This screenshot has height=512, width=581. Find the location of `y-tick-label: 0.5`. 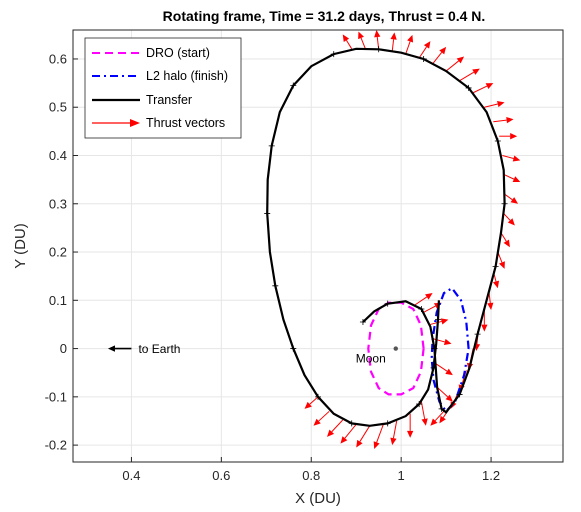

y-tick-label: 0.5 is located at coordinates (58, 107).